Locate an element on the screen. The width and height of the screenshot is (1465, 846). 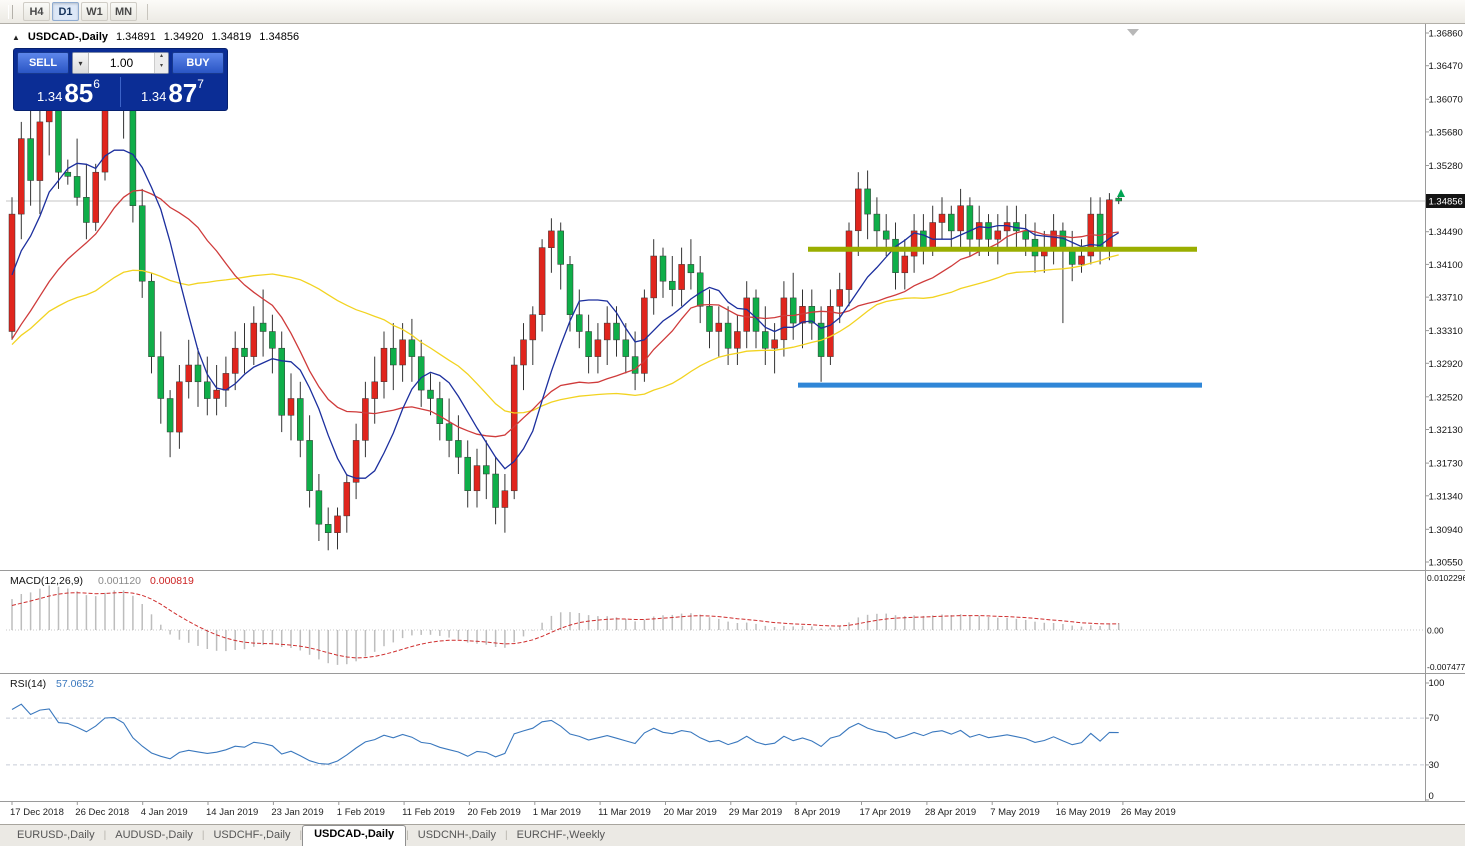
svg-text: 1.36070 is located at coordinates (1446, 100).